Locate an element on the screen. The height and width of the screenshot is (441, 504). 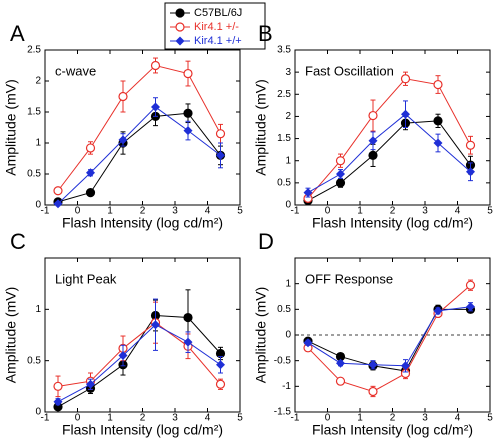
y-tick-label: 3.5 is located at coordinates (284, 50).